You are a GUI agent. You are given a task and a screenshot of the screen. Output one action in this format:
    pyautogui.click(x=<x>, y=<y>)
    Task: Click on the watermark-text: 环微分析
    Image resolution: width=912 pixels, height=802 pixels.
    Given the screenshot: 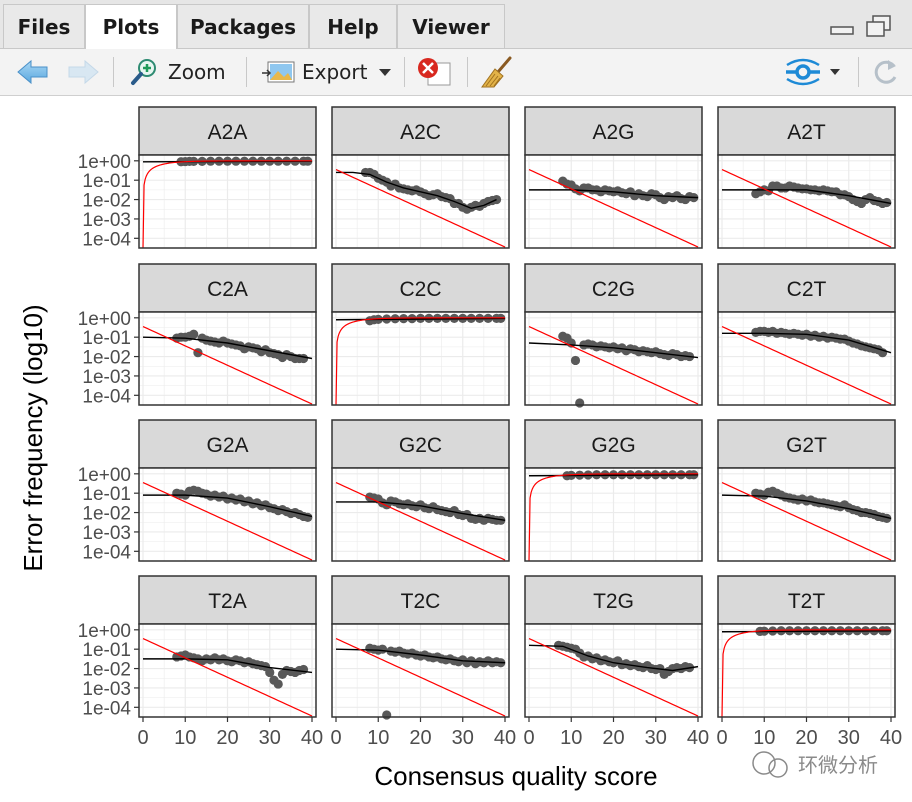 What is the action you would take?
    pyautogui.click(x=838, y=765)
    